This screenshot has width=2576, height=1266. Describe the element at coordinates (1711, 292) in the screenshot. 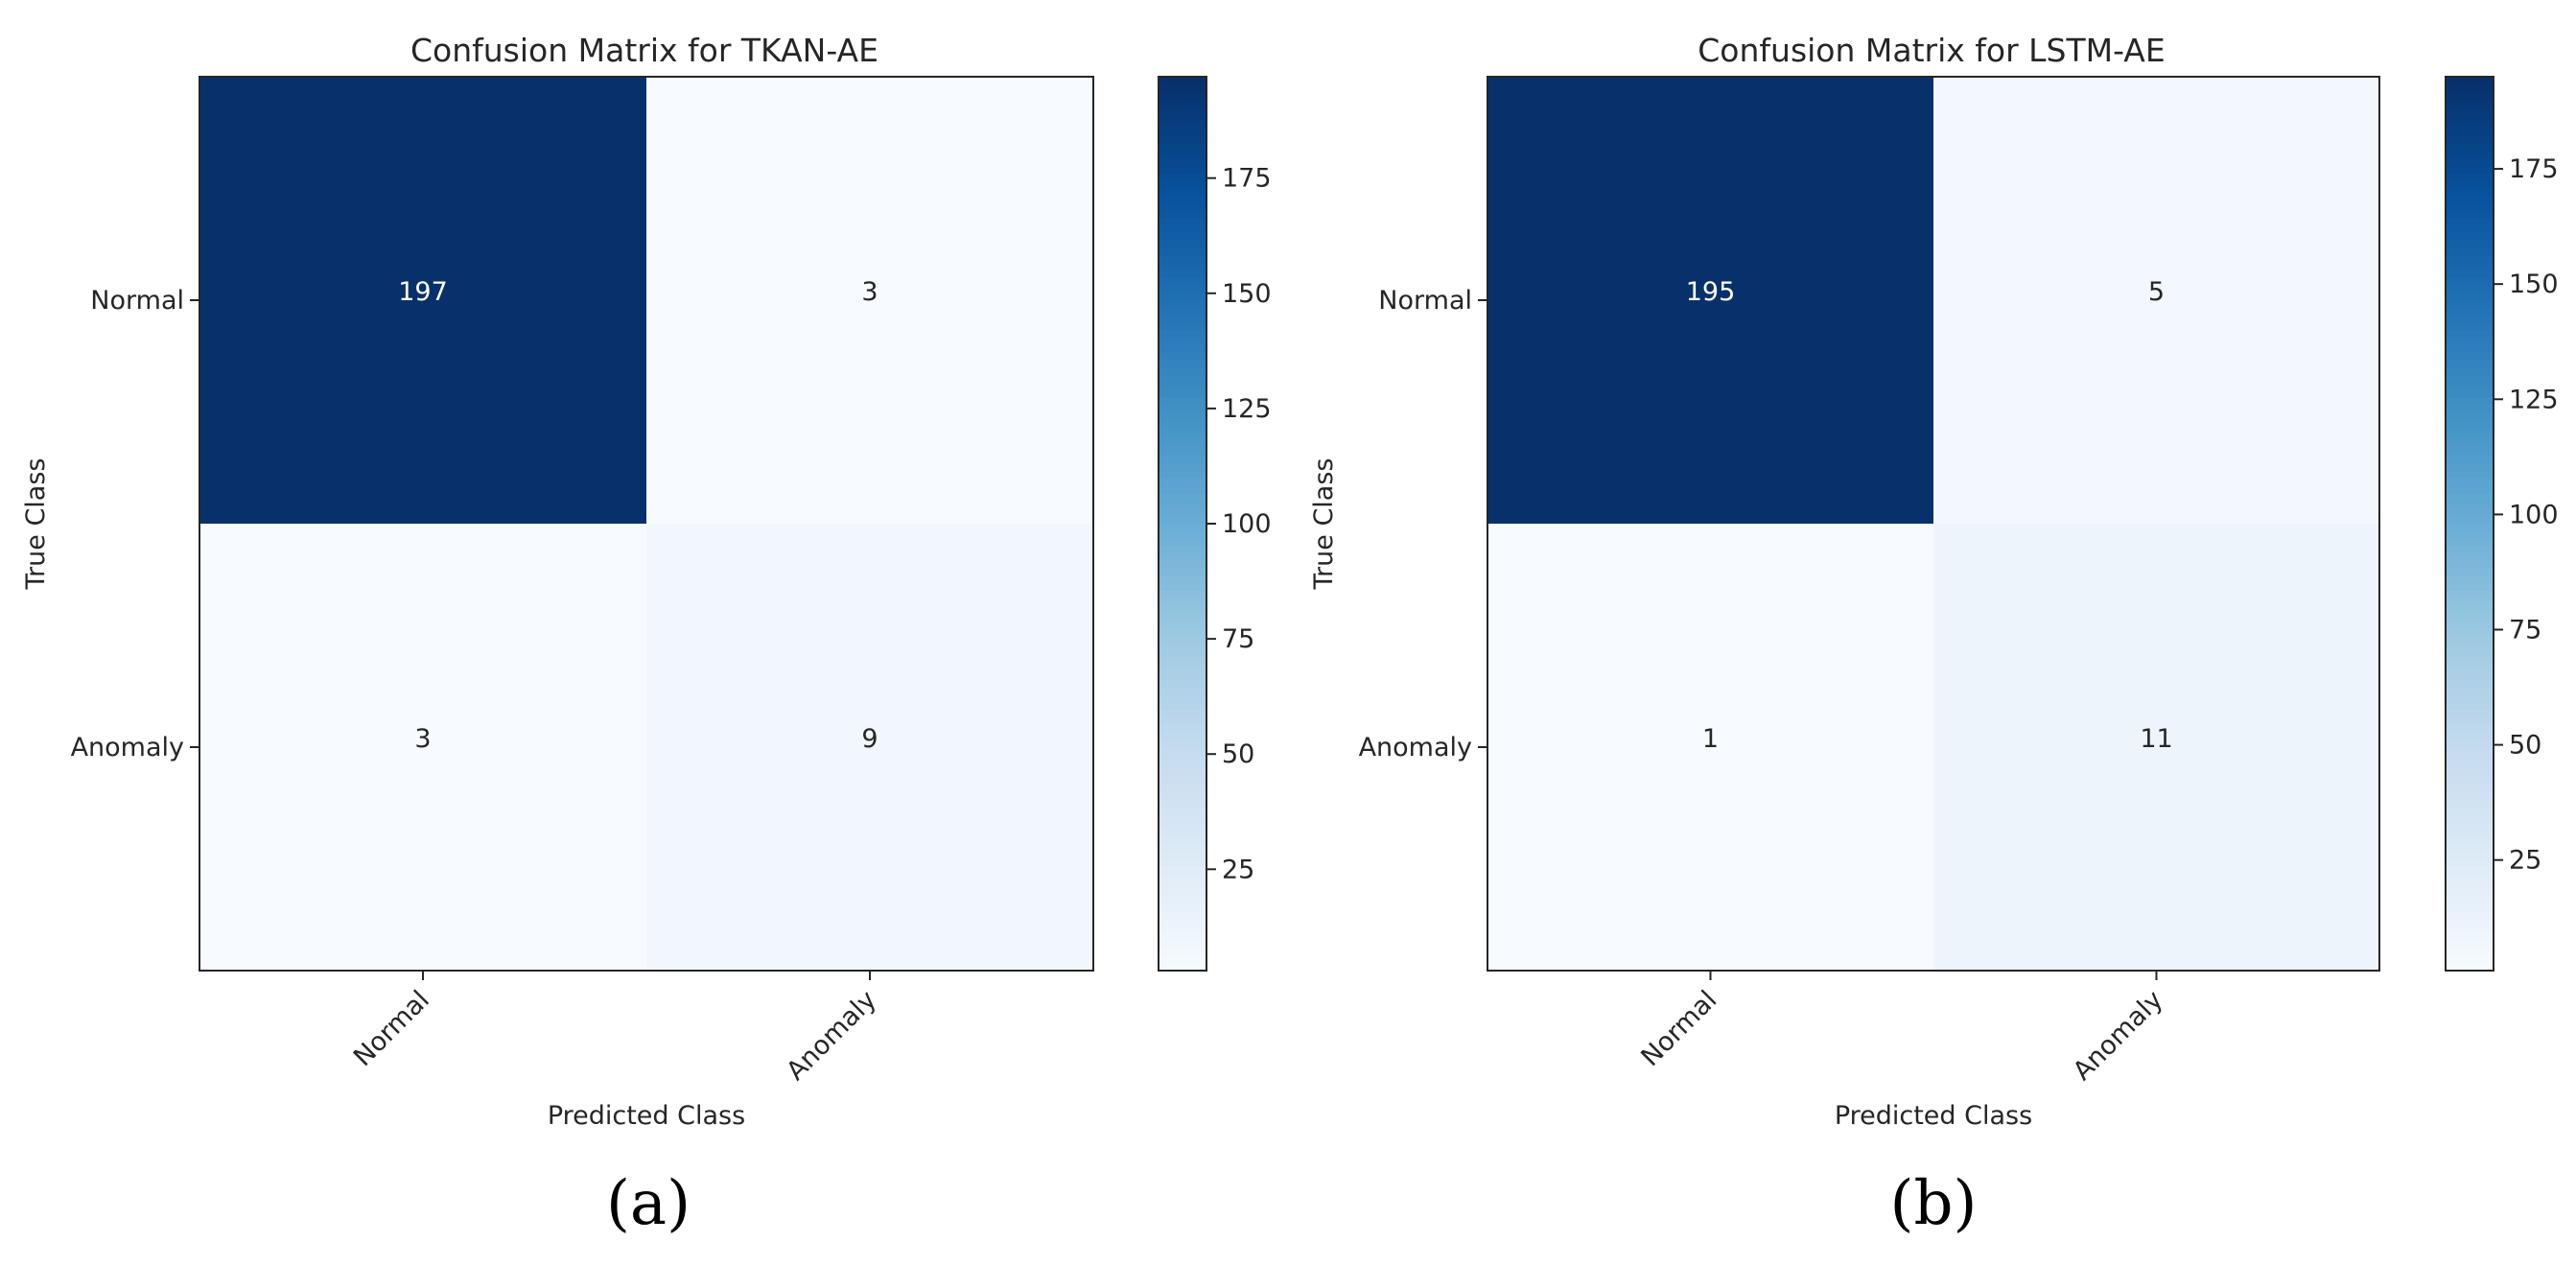

I see `cell-value-label: 195` at that location.